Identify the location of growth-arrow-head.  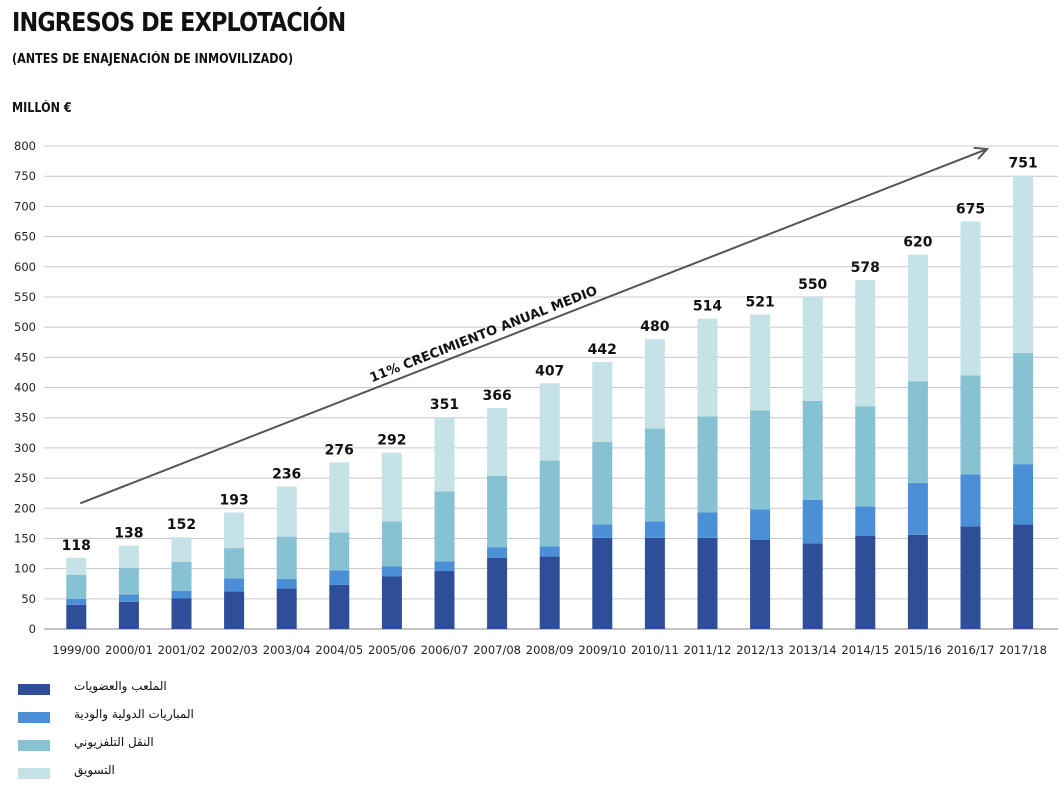
(981, 153).